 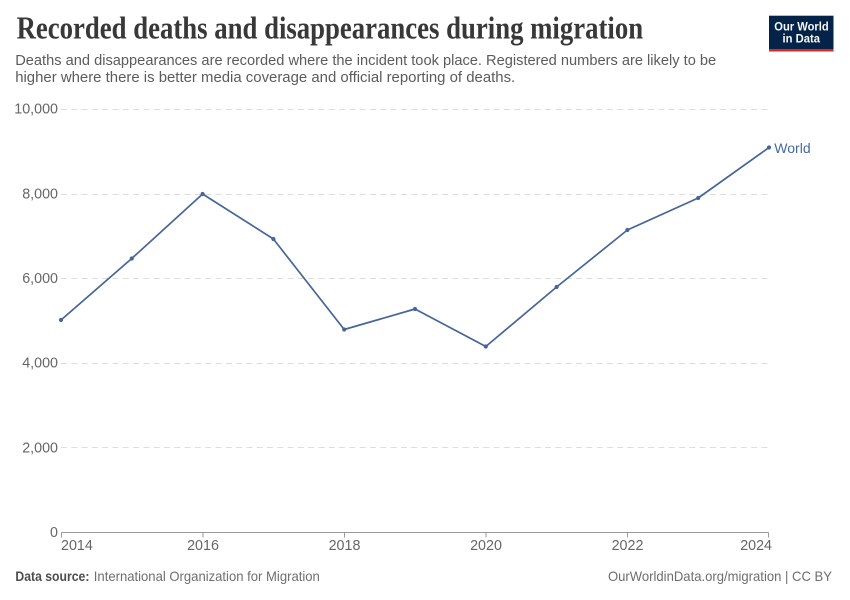 I want to click on svg-text: 4,000, so click(x=40, y=364).